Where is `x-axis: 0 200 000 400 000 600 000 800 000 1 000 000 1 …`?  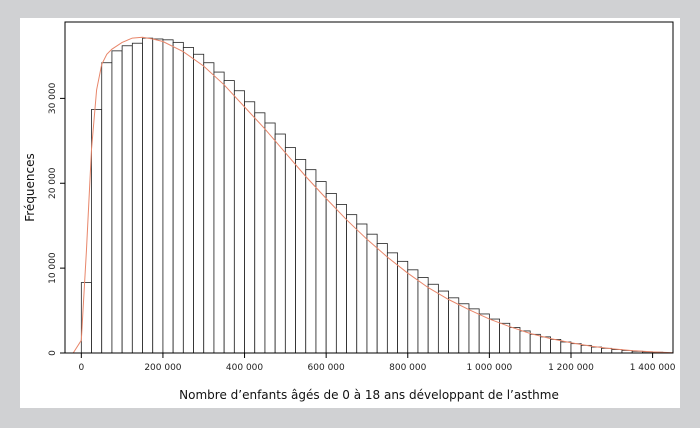 x-axis: 0 200 000 400 000 600 000 800 000 1 000 000 1 … is located at coordinates (377, 363).